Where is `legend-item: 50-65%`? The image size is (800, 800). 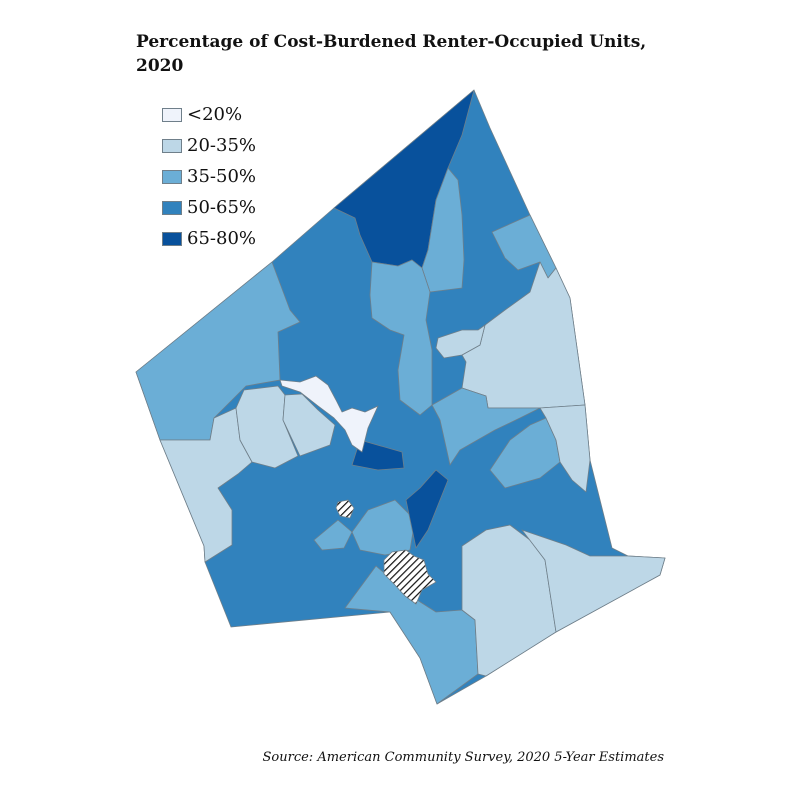 legend-item: 50-65% is located at coordinates (209, 207).